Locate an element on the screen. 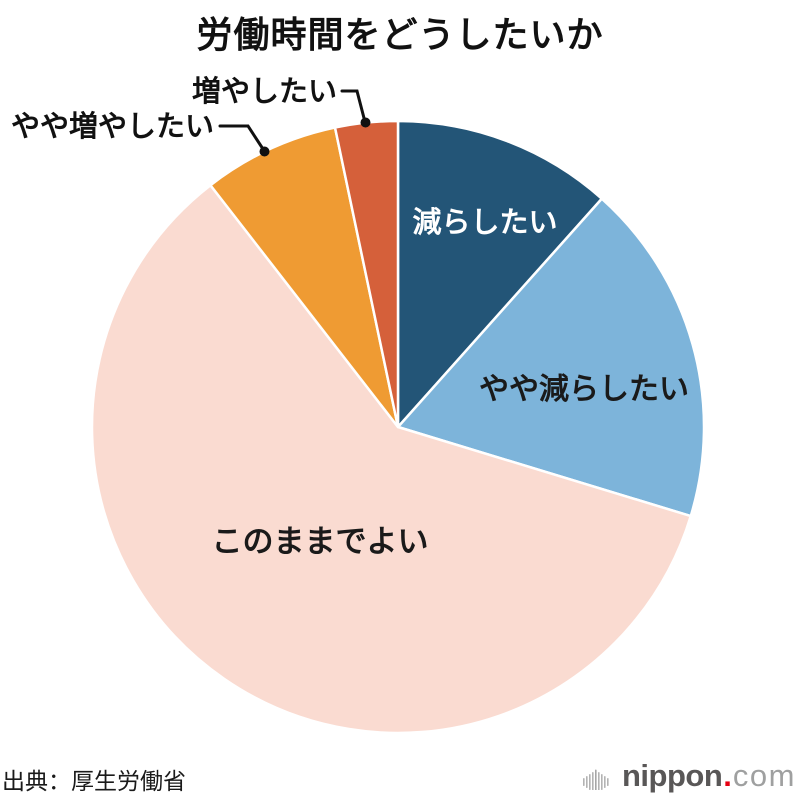 The width and height of the screenshot is (800, 800). source-text: 出典：厚生労働省 is located at coordinates (94, 781).